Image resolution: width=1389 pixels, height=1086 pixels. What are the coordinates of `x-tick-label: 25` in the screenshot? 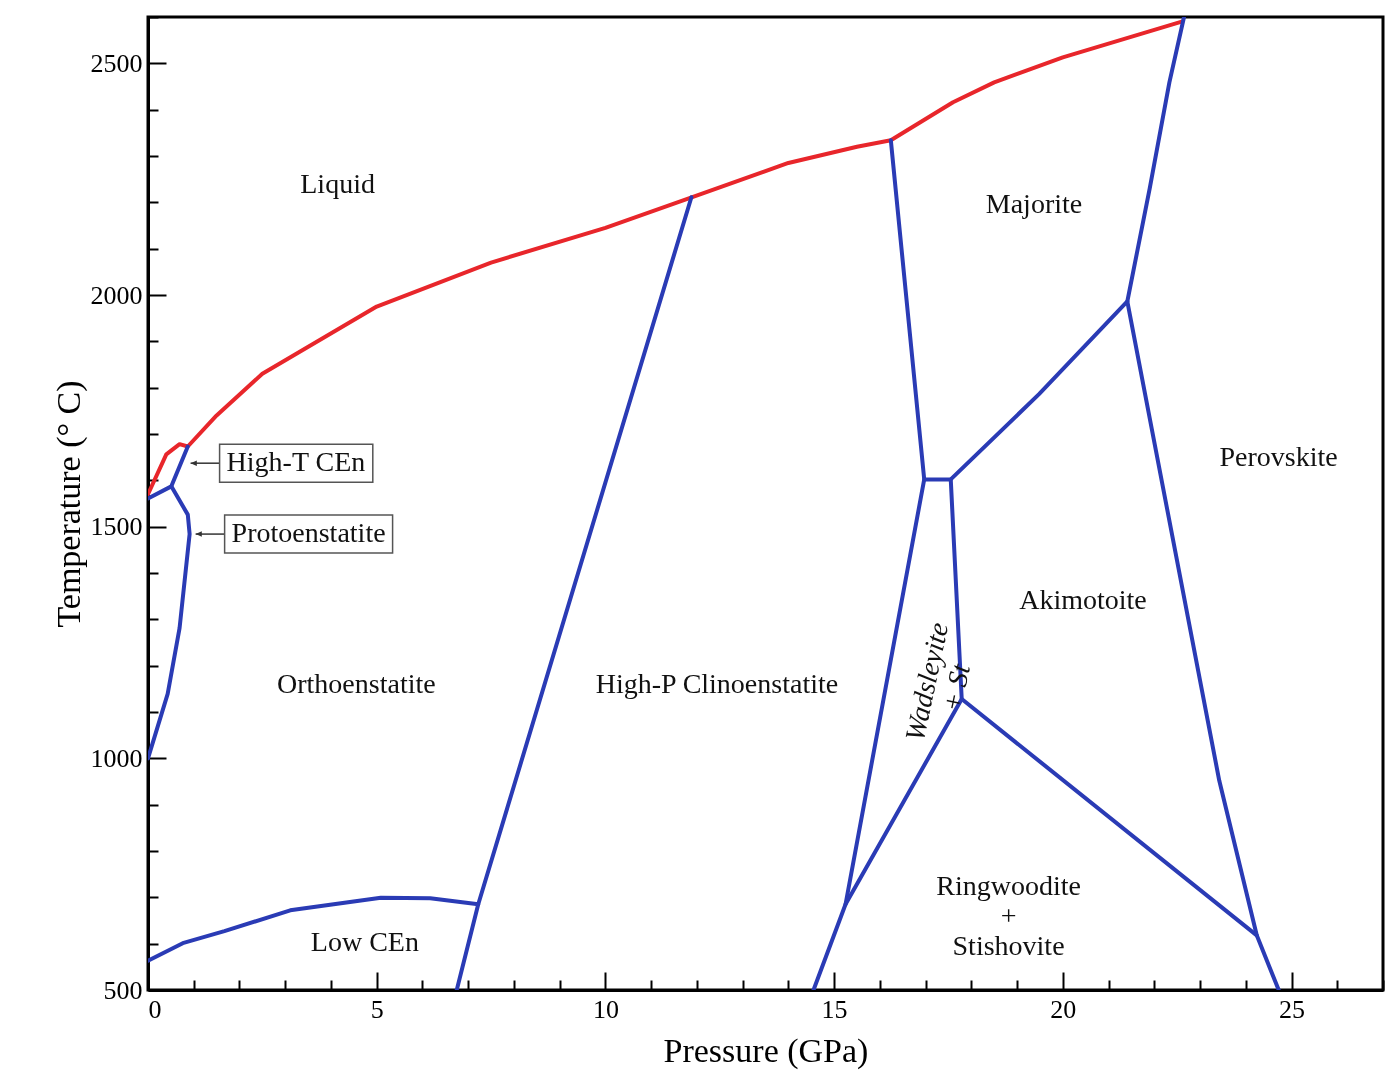 It's located at (1292, 1009).